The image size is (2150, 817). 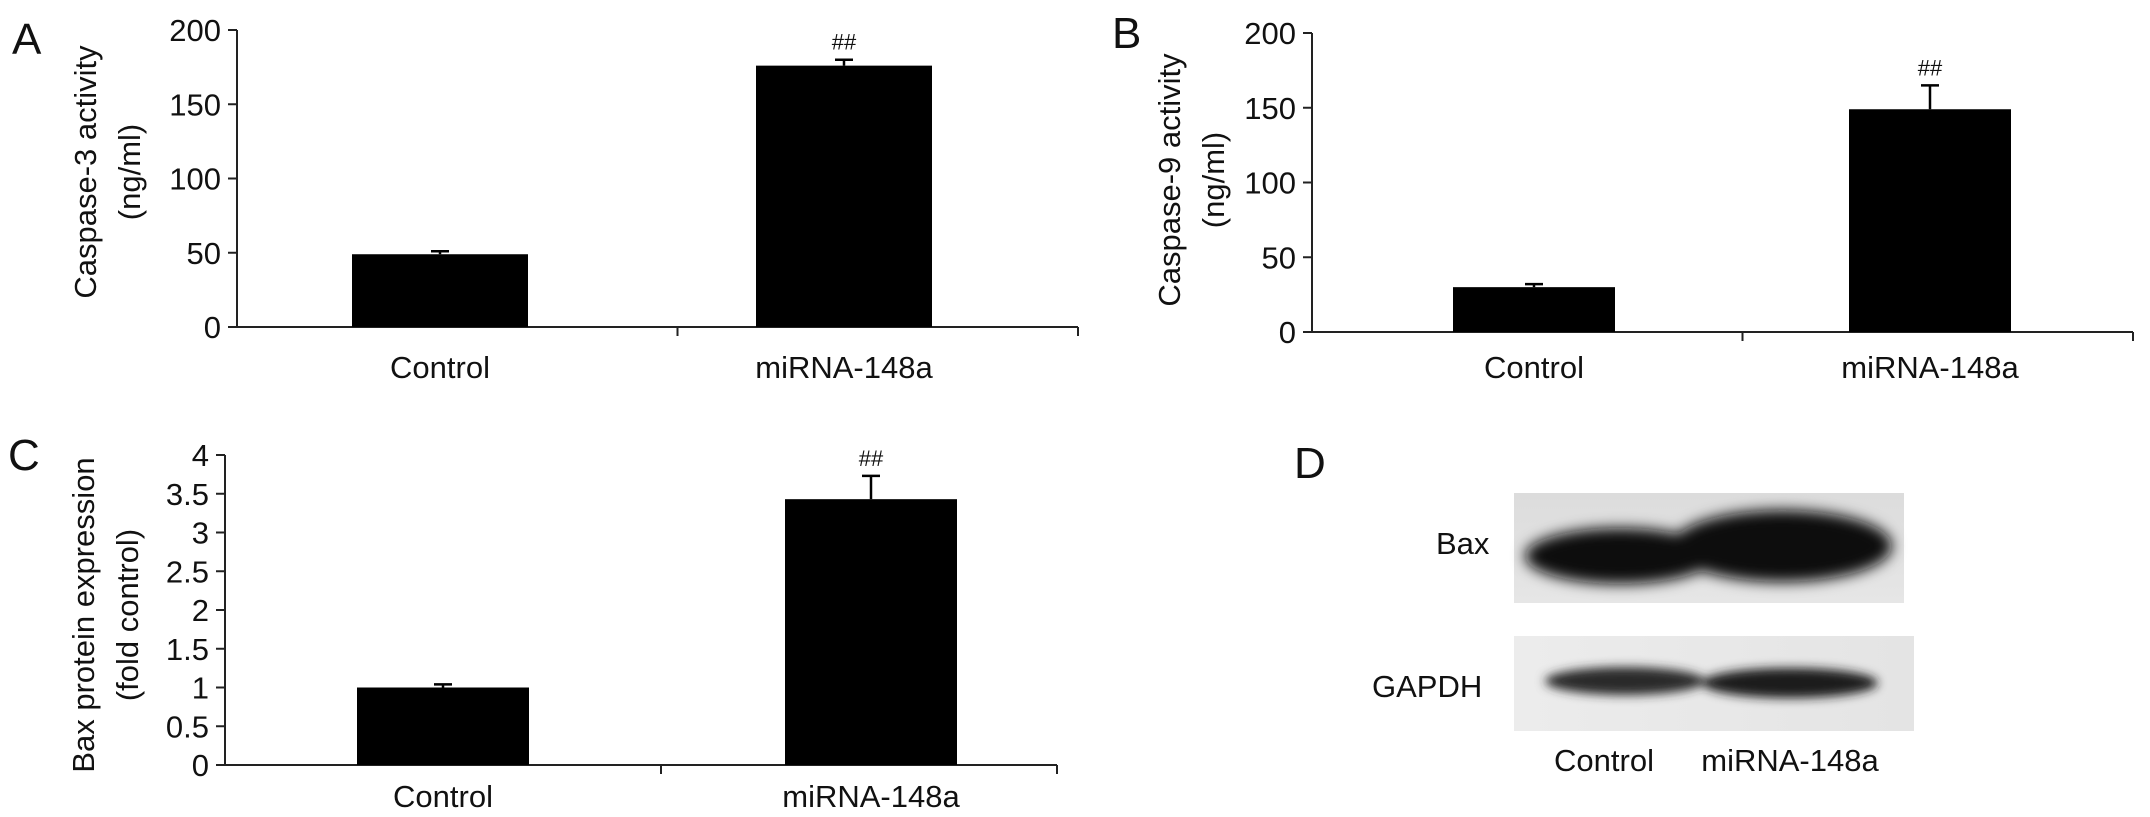 I want to click on band-gapdh-mirna, so click(x=1790, y=683).